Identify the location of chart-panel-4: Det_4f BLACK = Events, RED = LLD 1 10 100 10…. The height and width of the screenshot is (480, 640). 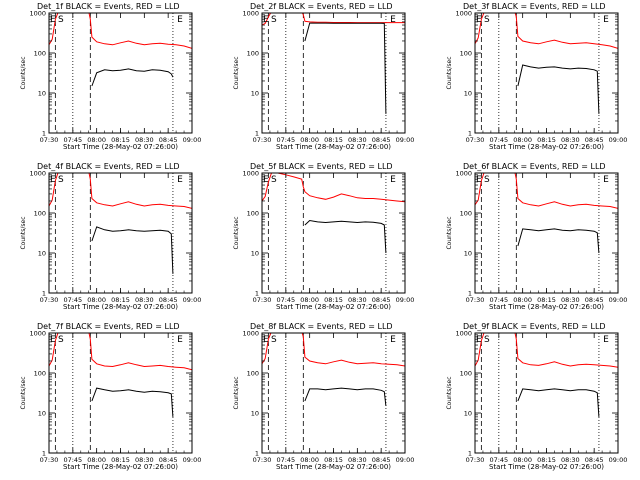
(110, 236).